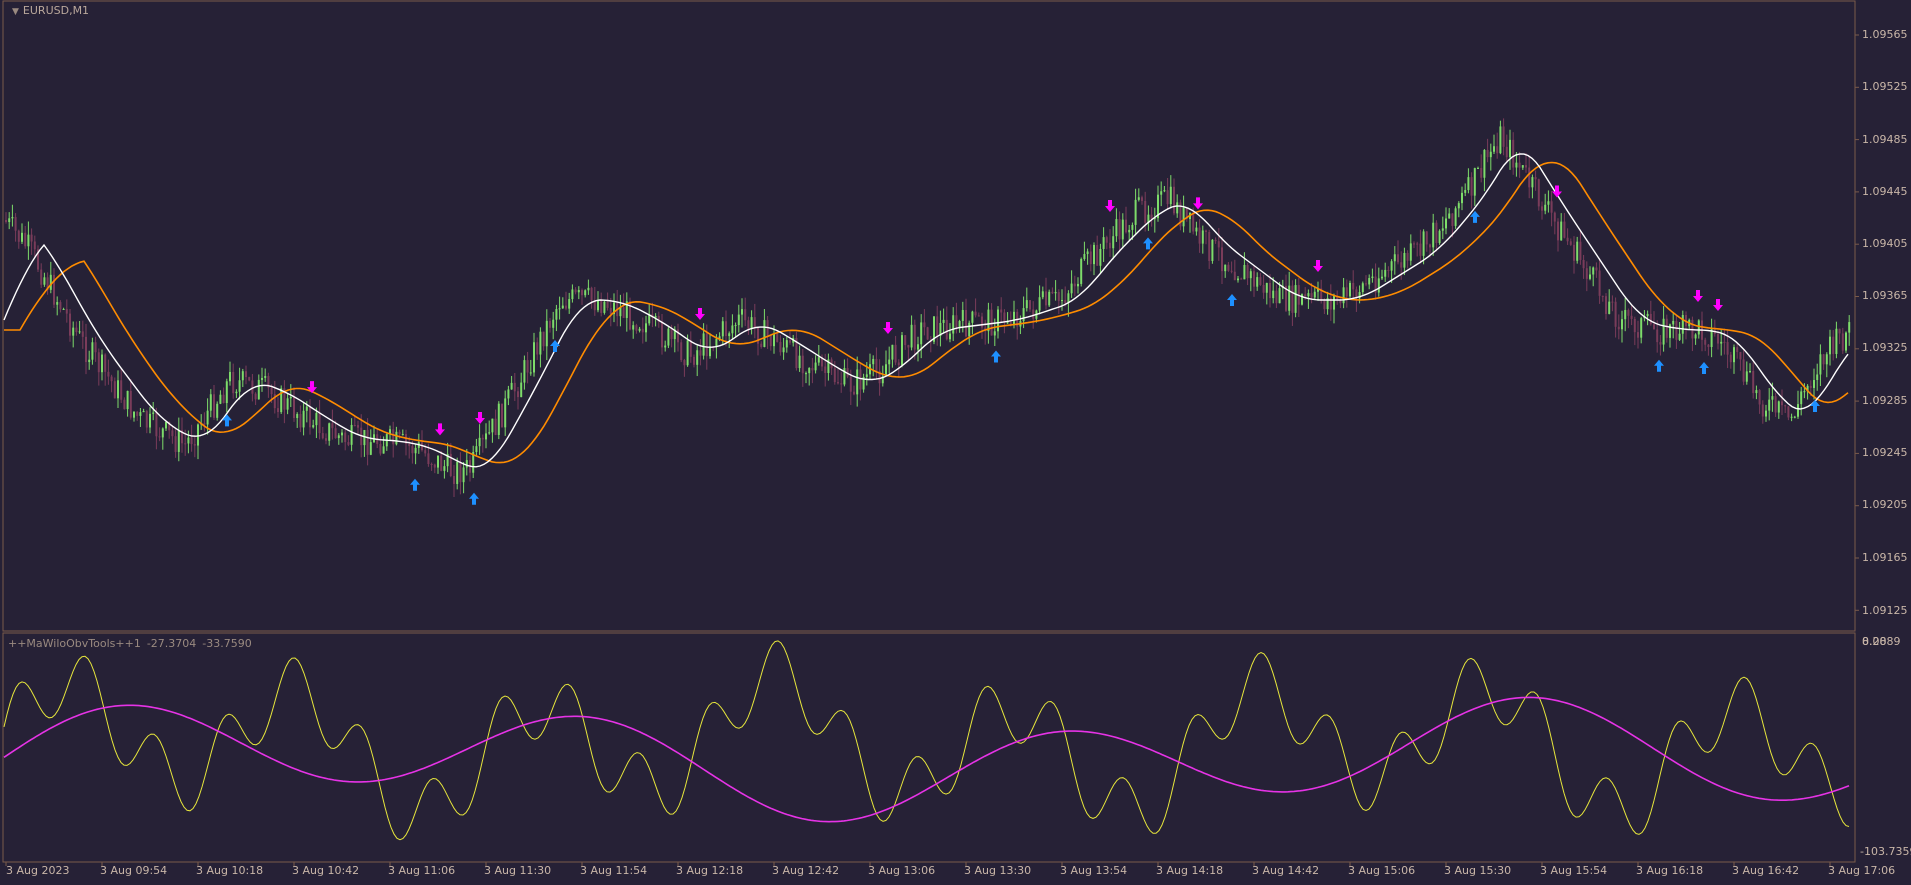  Describe the element at coordinates (1190, 870) in the screenshot. I see `time-axis-label: 3 Aug 14:18` at that location.